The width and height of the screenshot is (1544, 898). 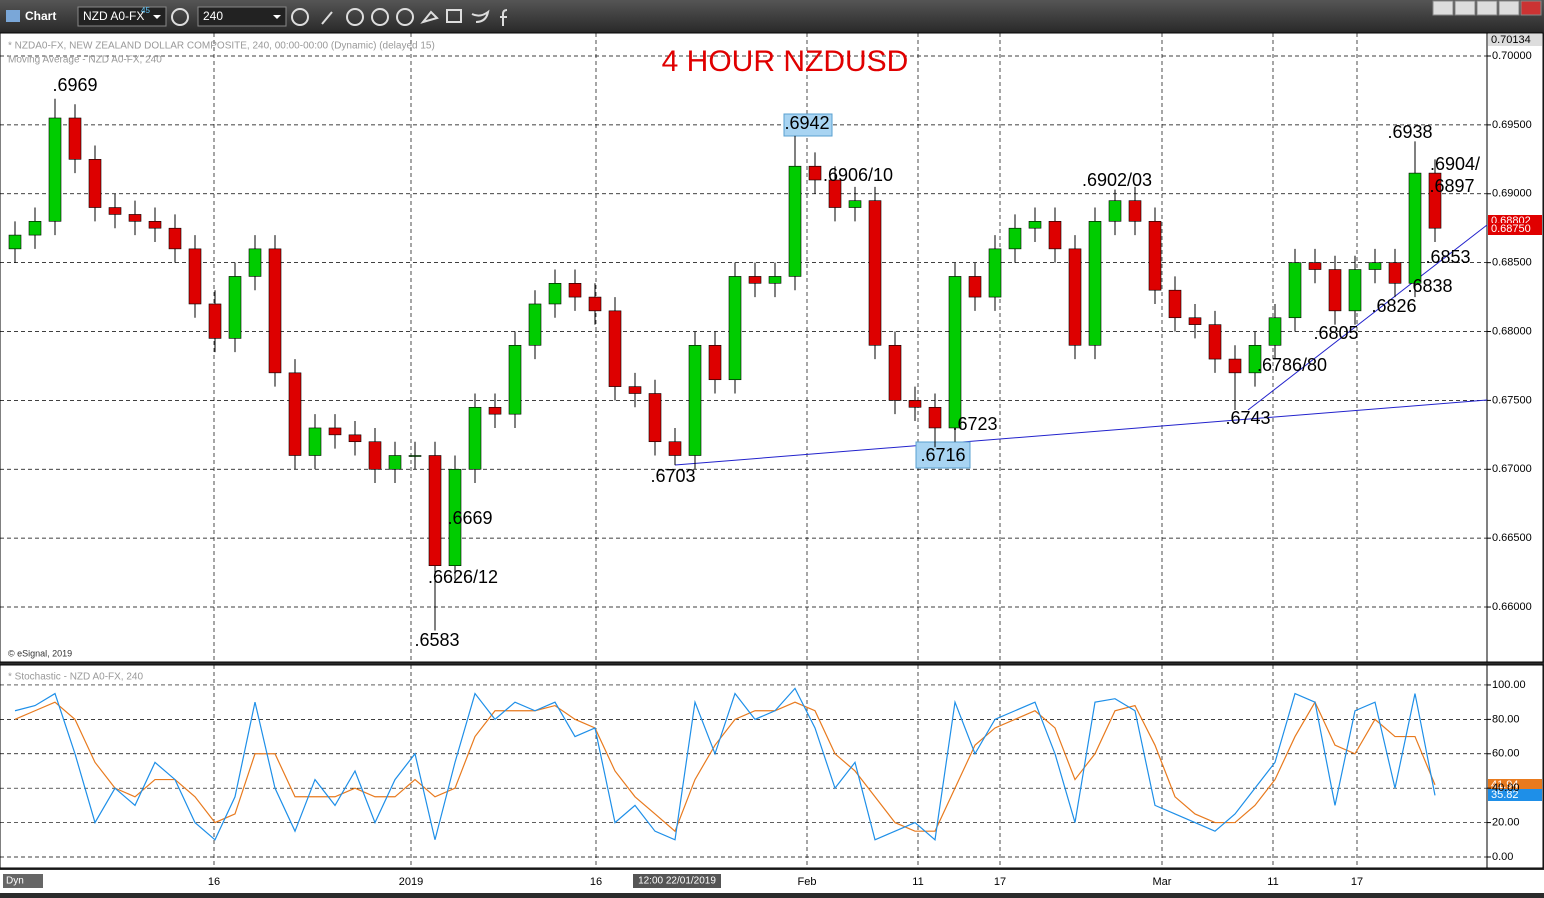 What do you see at coordinates (1455, 164) in the screenshot?
I see `annotation: .6904/` at bounding box center [1455, 164].